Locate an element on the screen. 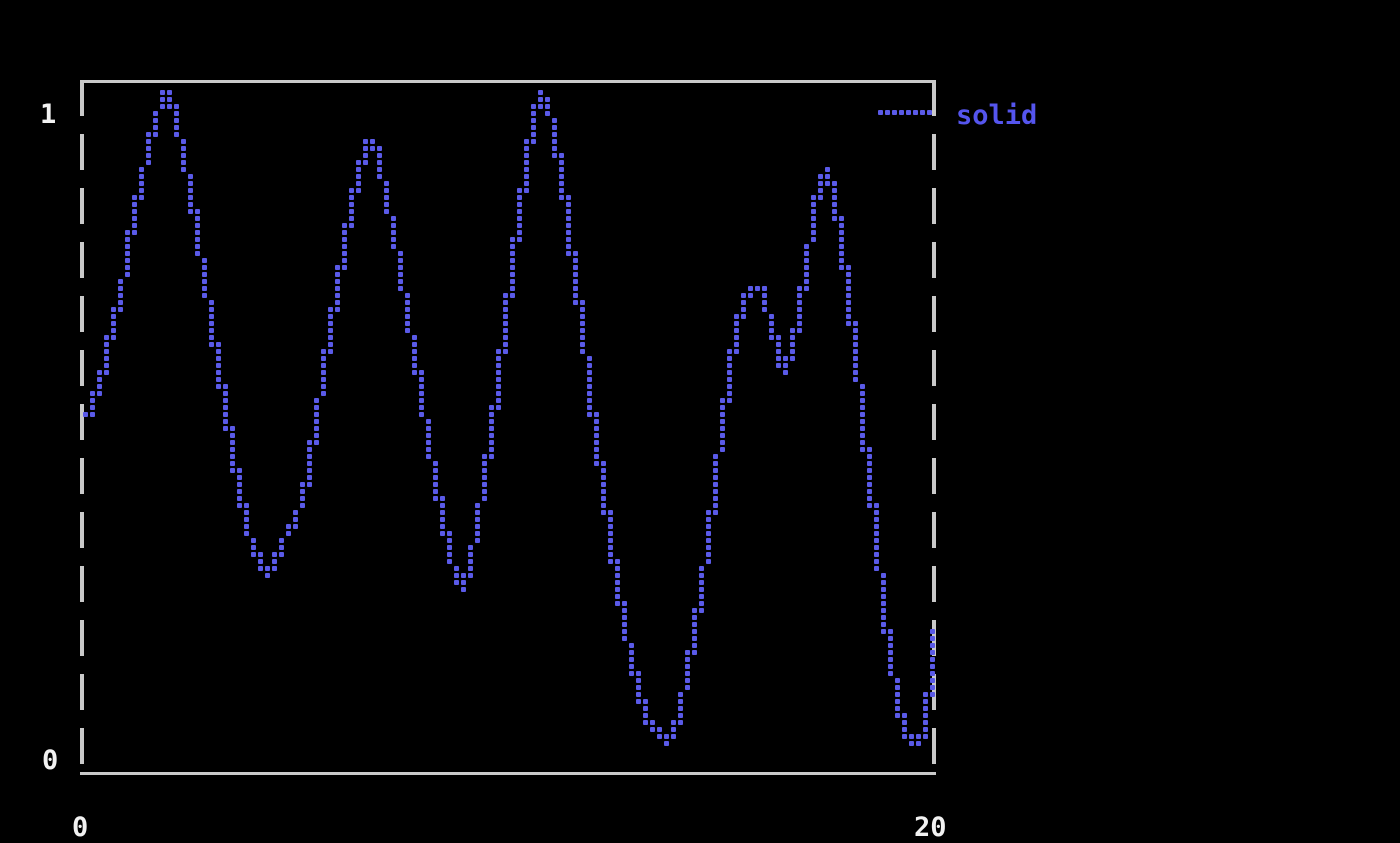  plot-border-right is located at coordinates (934, 427).